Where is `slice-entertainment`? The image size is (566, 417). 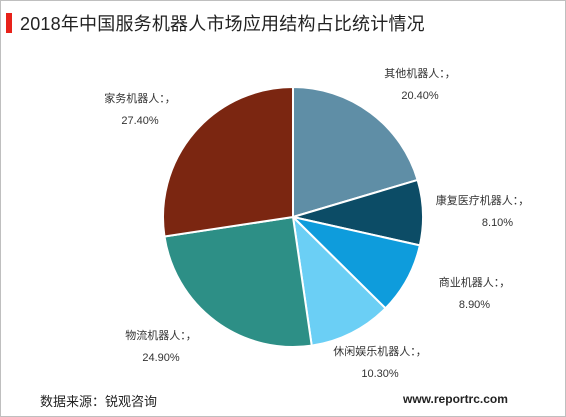
slice-entertainment is located at coordinates (339, 280).